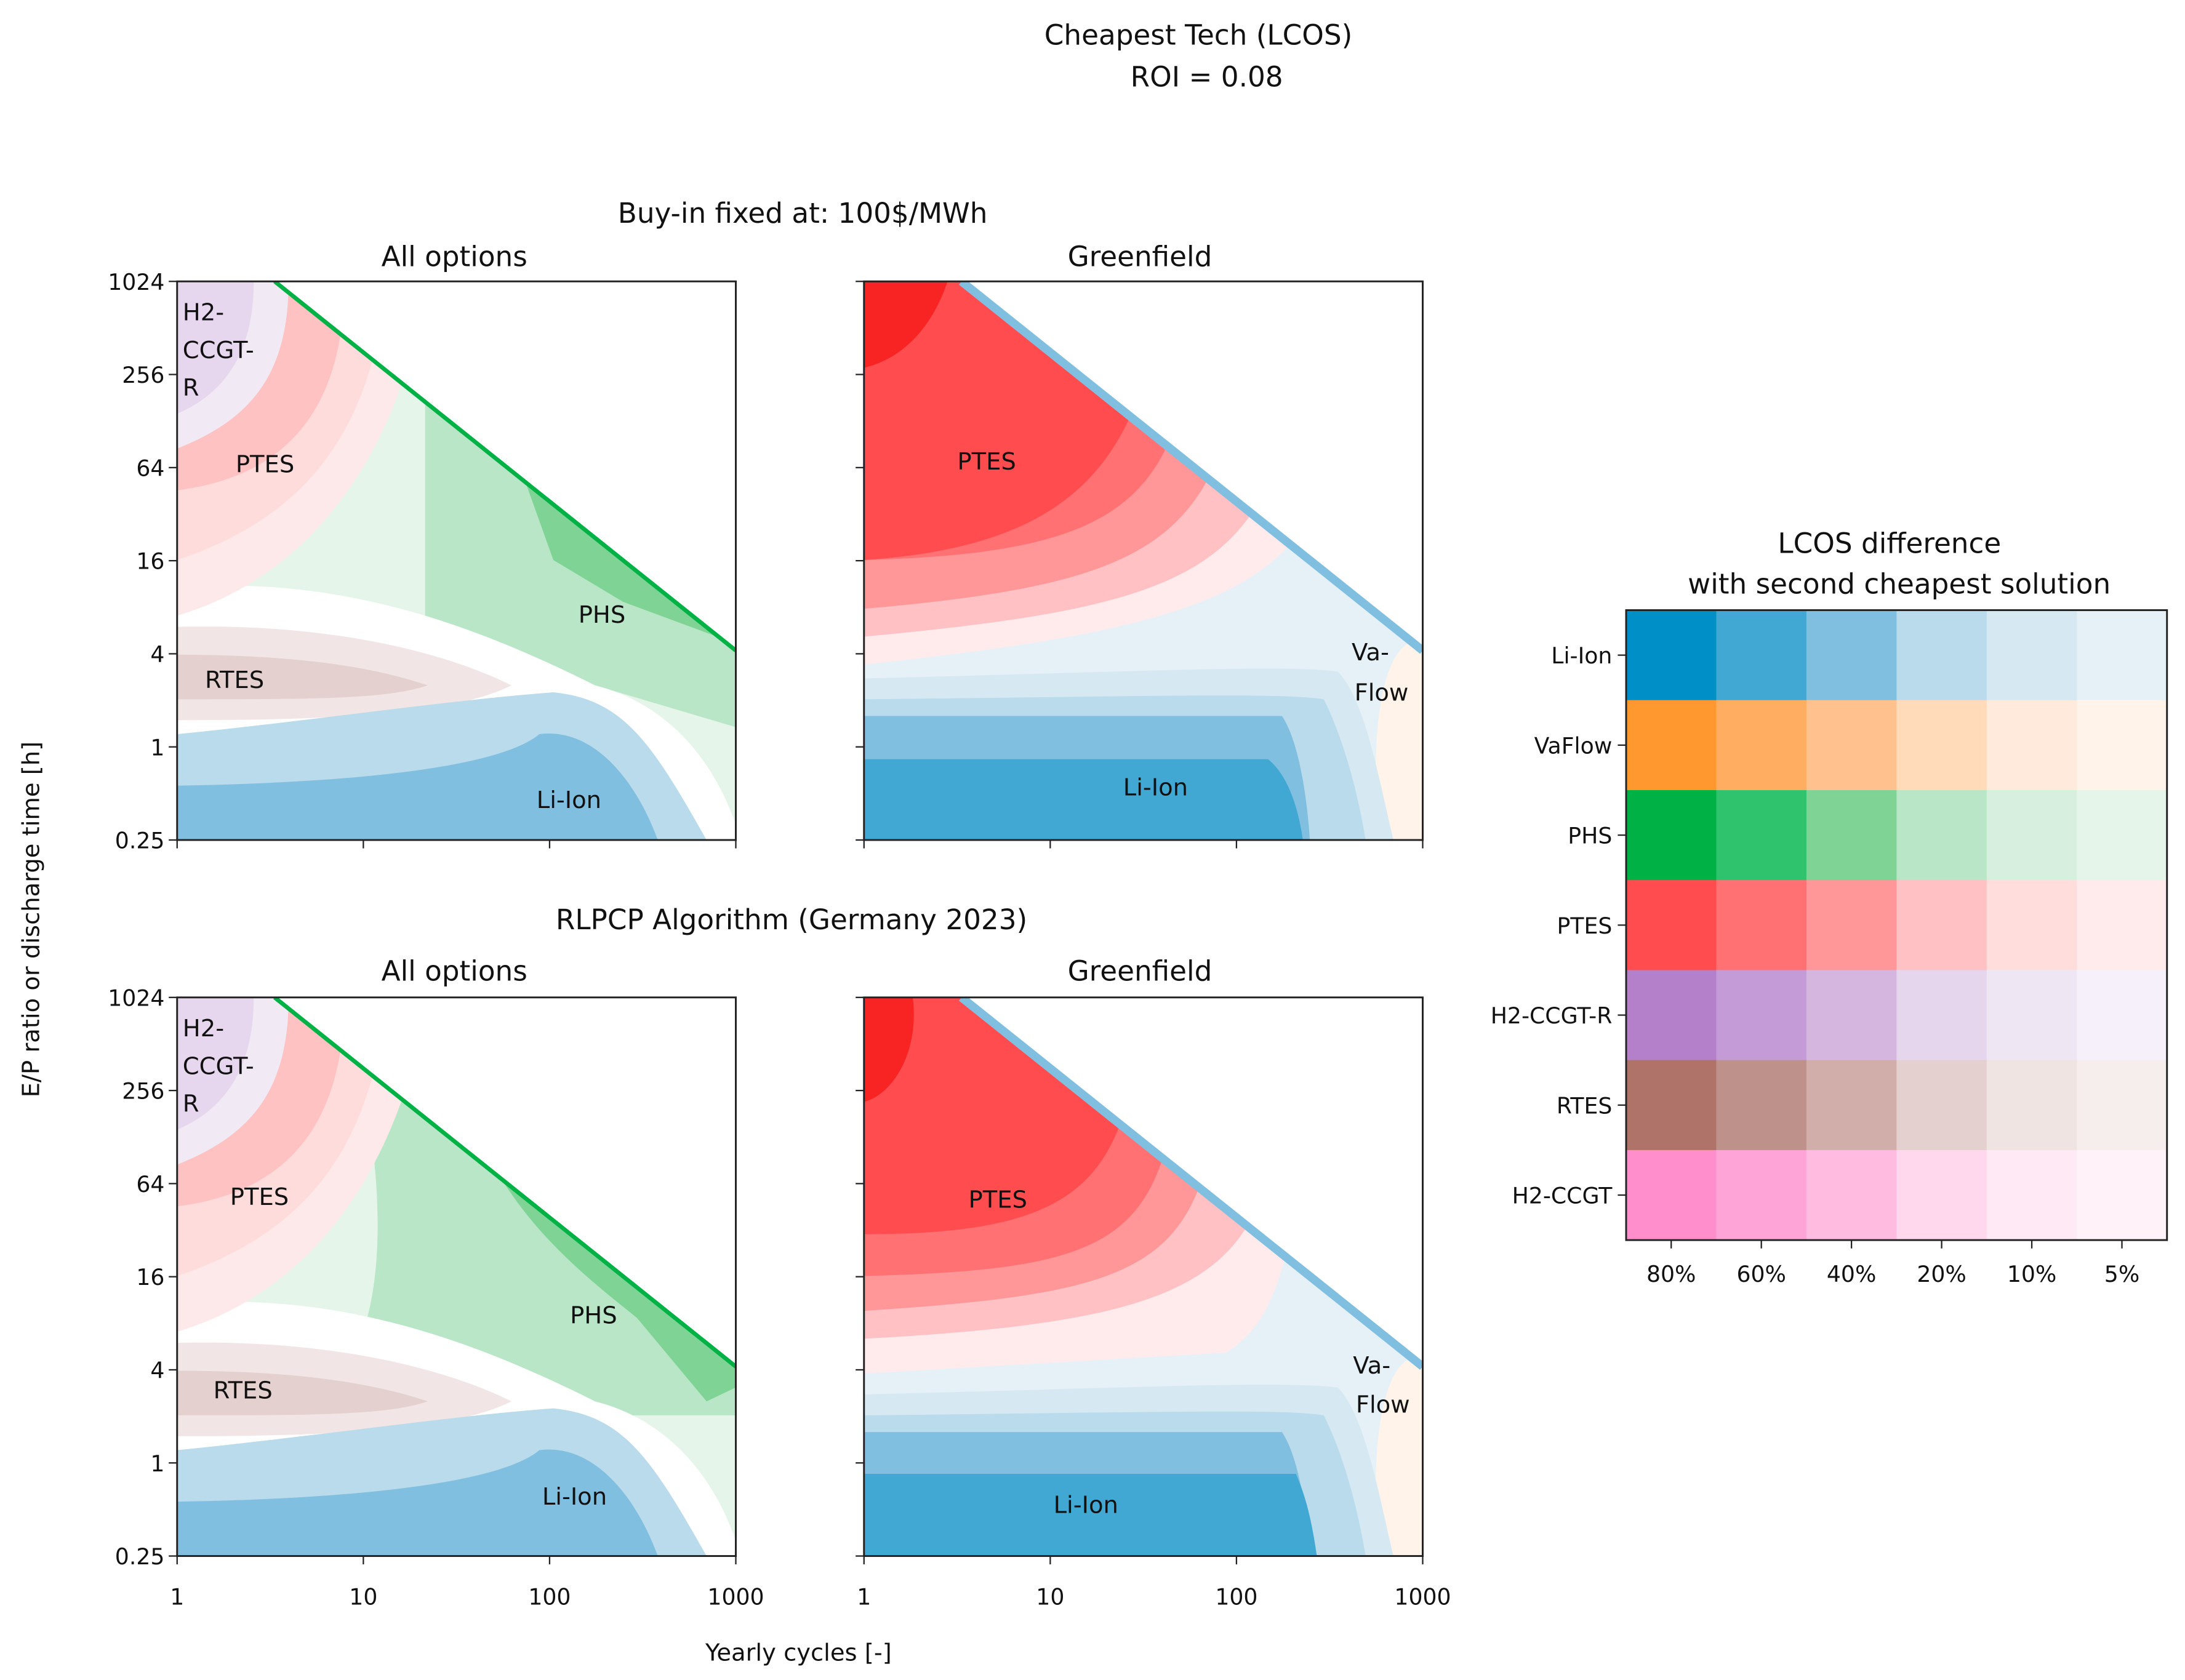  Describe the element at coordinates (1852, 745) in the screenshot. I see `legend-cell-vaflow-40pct` at that location.